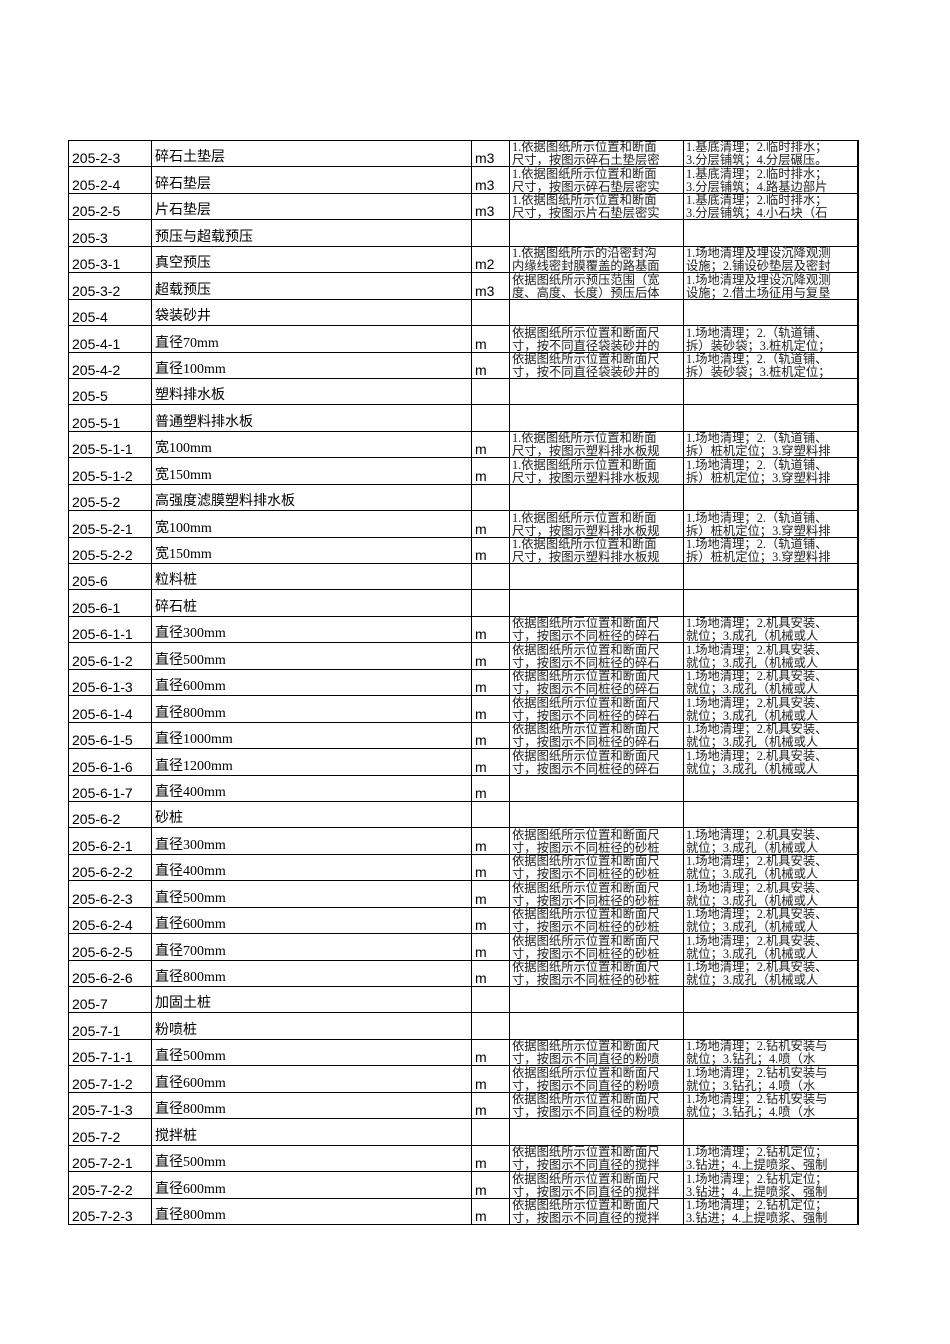 The height and width of the screenshot is (1344, 950). What do you see at coordinates (490, 259) in the screenshot?
I see `unit-cell: m2` at bounding box center [490, 259].